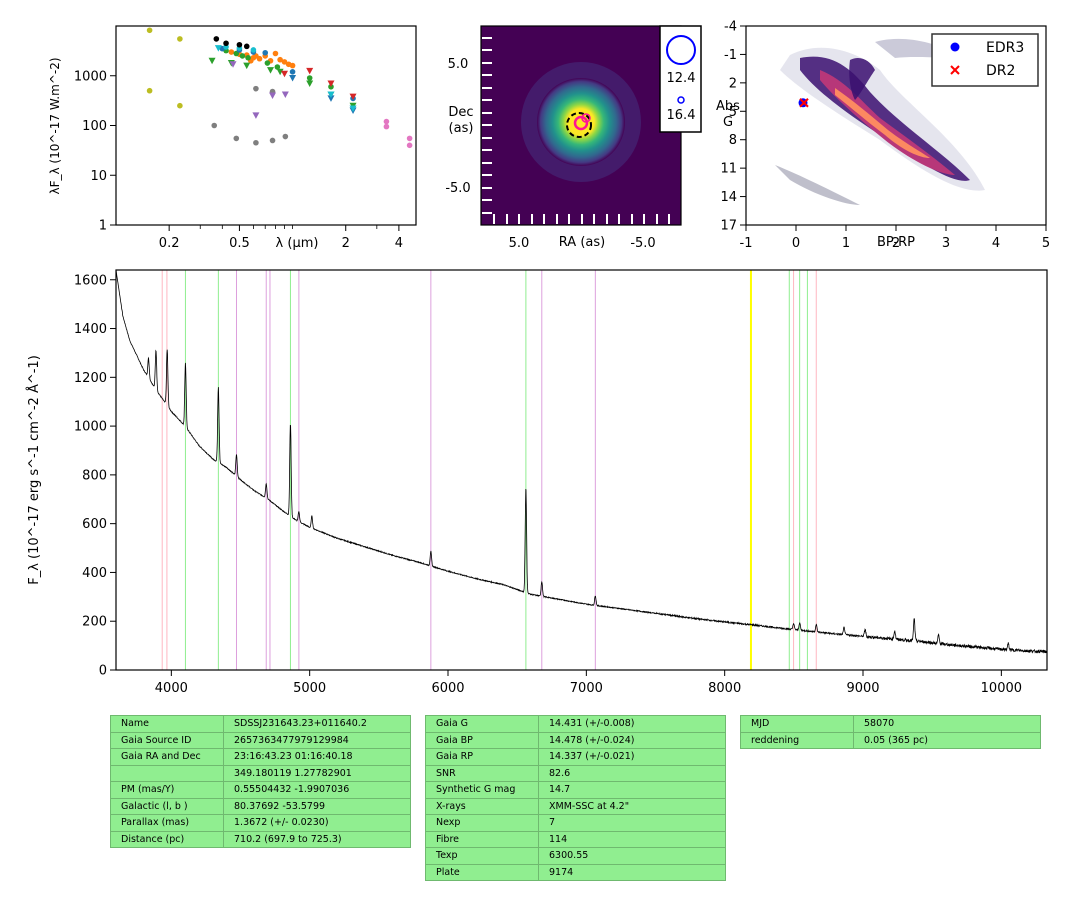 The height and width of the screenshot is (902, 1071). Describe the element at coordinates (880, 121) in the screenshot. I see `hrd-density` at that location.